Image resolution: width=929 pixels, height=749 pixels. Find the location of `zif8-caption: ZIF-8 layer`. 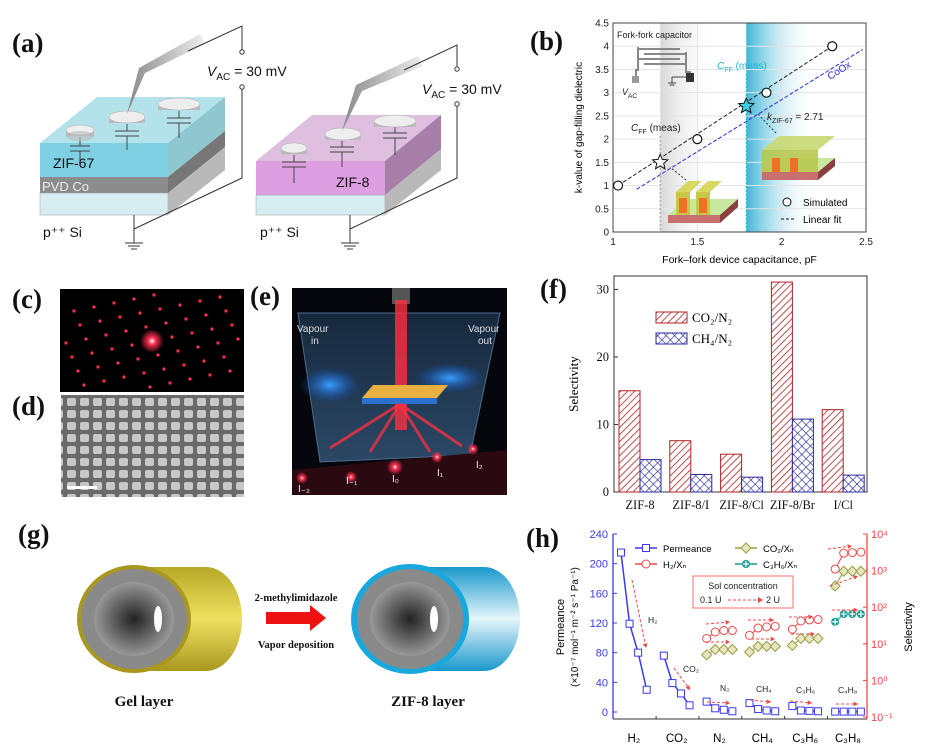

zif8-caption: ZIF-8 layer is located at coordinates (428, 702).